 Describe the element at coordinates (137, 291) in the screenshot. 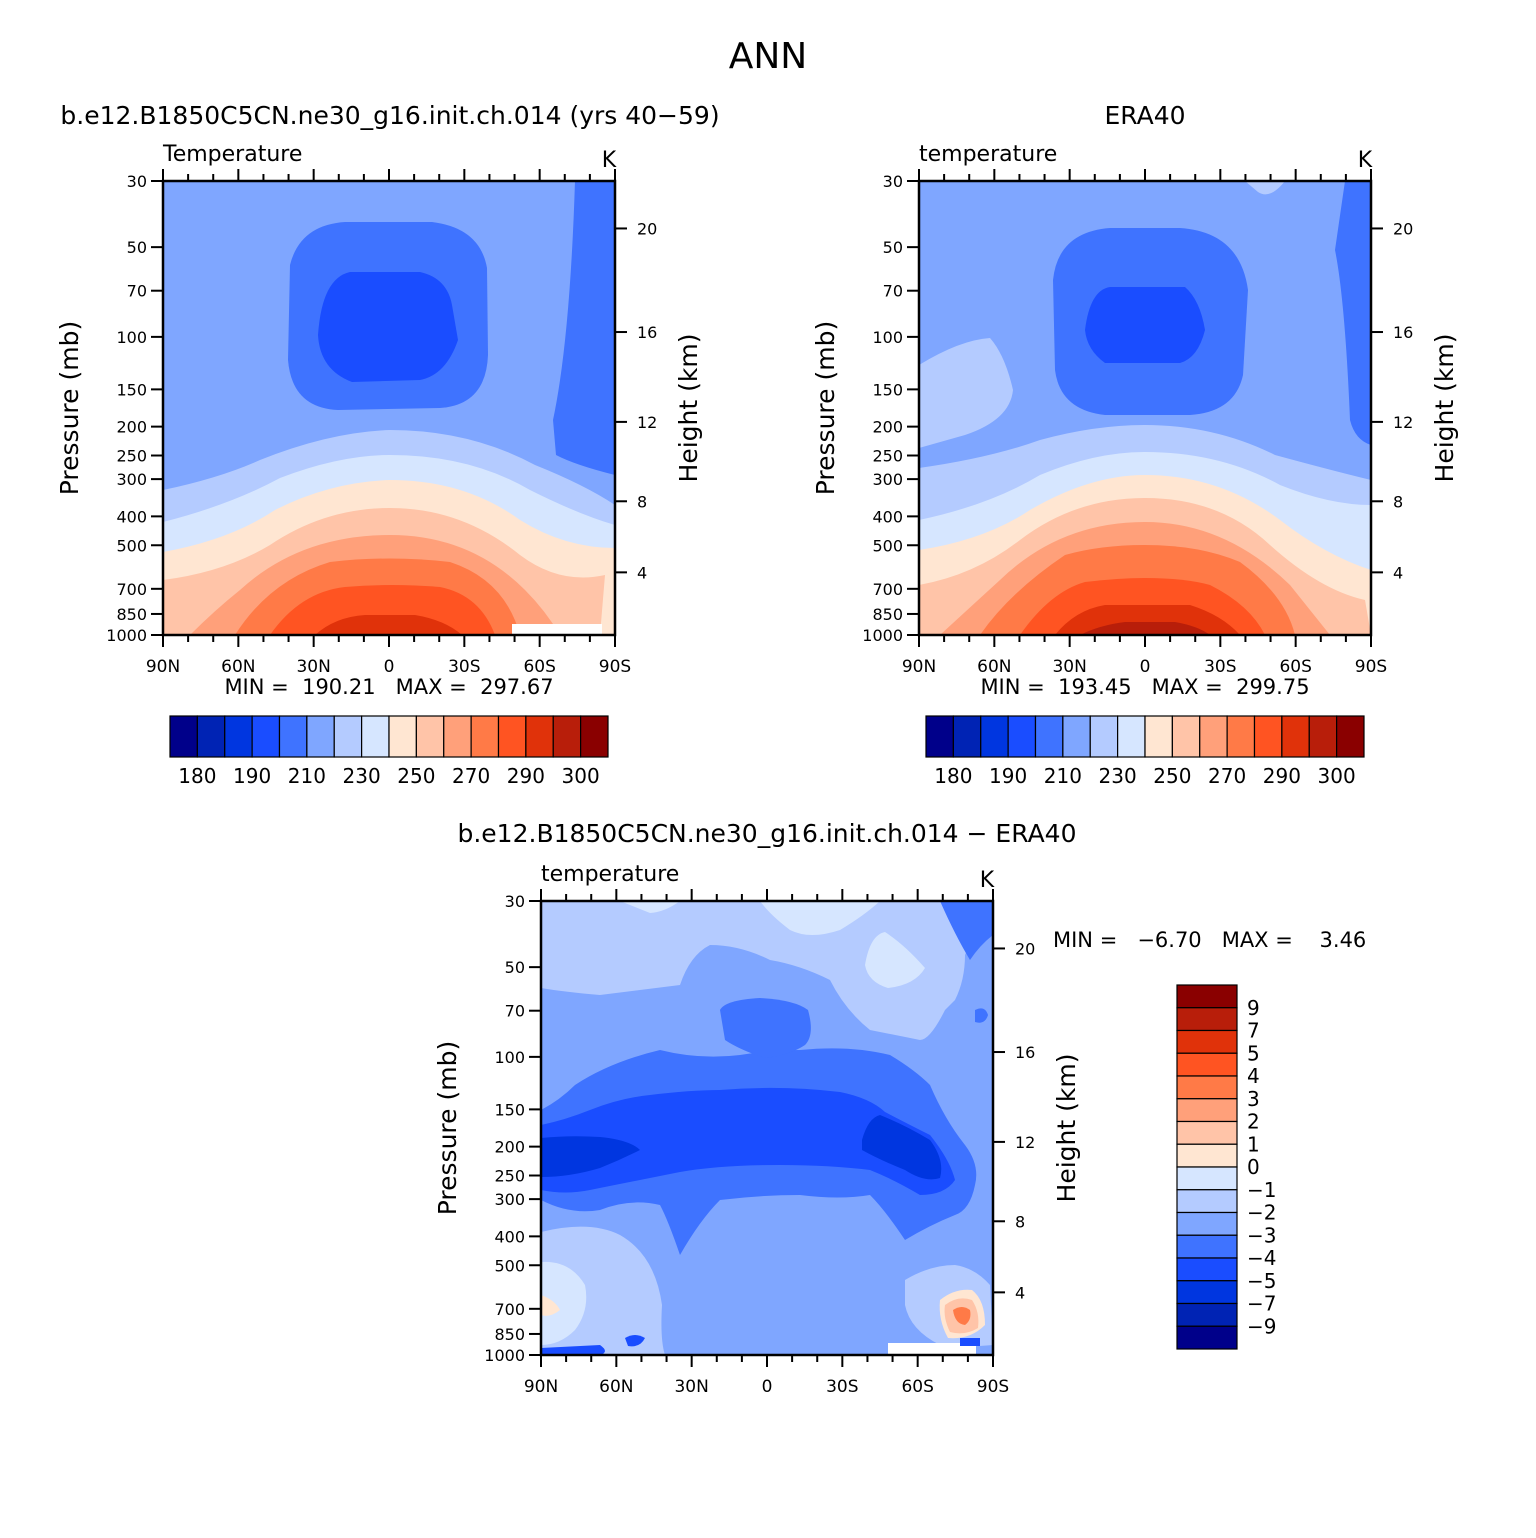

I see `y-tick-label: 70` at that location.